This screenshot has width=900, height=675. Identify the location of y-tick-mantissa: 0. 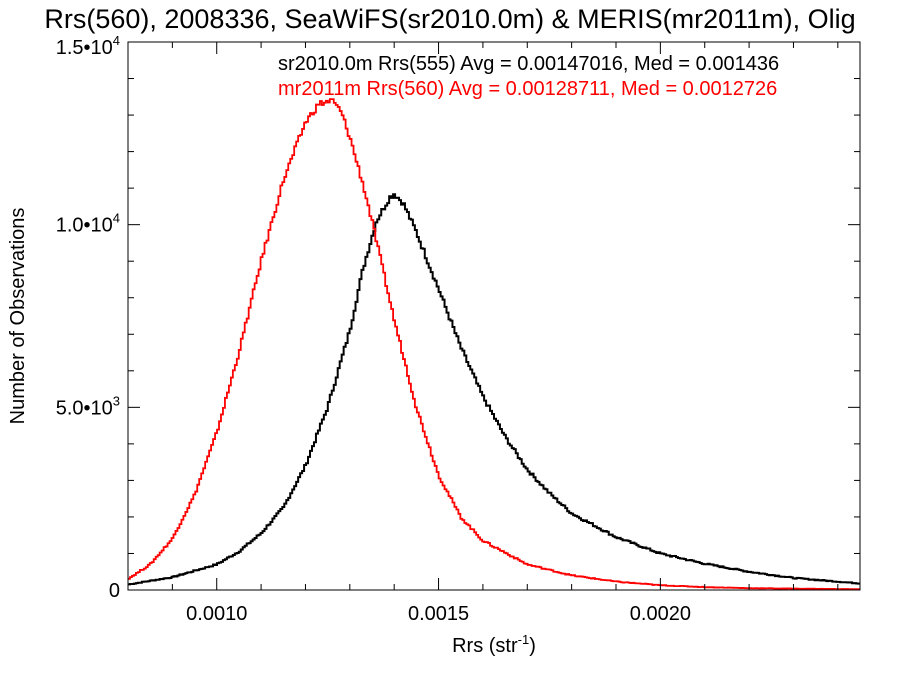
(114, 591).